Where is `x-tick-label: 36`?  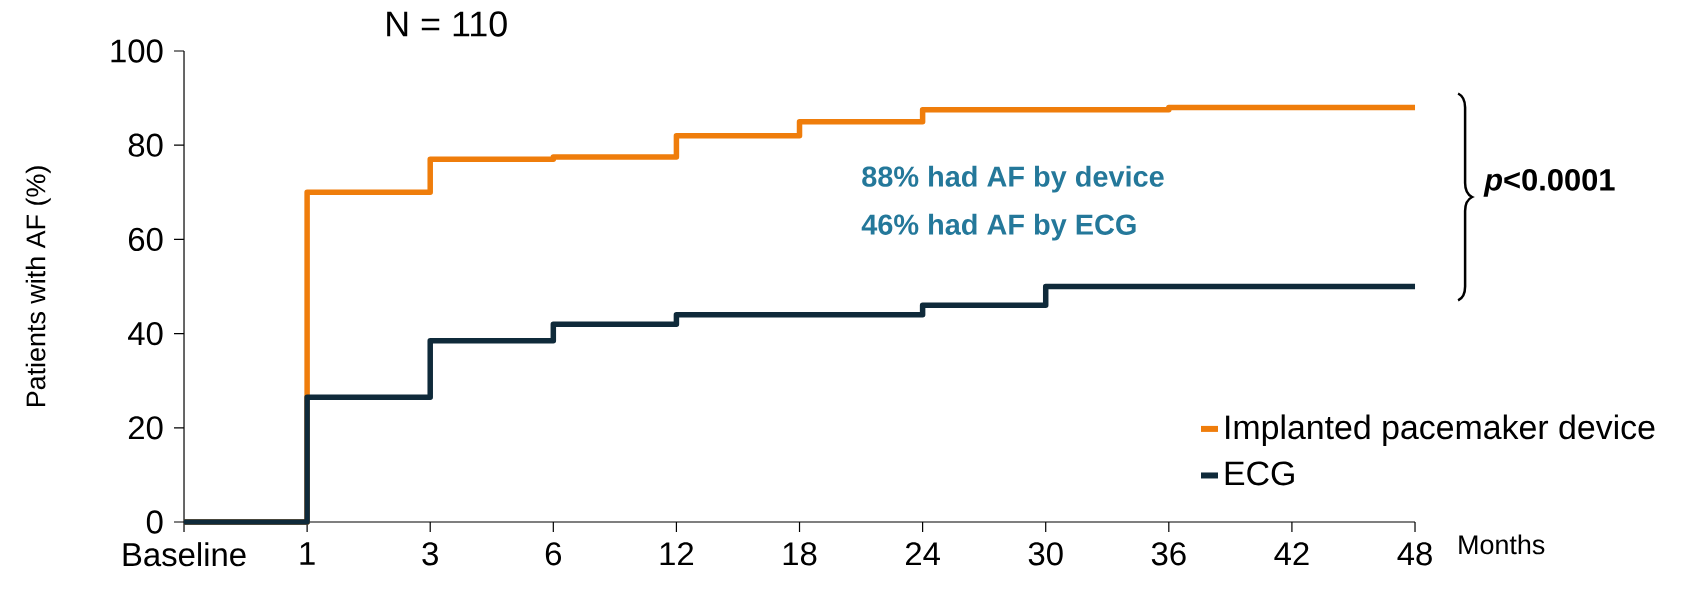 x-tick-label: 36 is located at coordinates (1168, 554).